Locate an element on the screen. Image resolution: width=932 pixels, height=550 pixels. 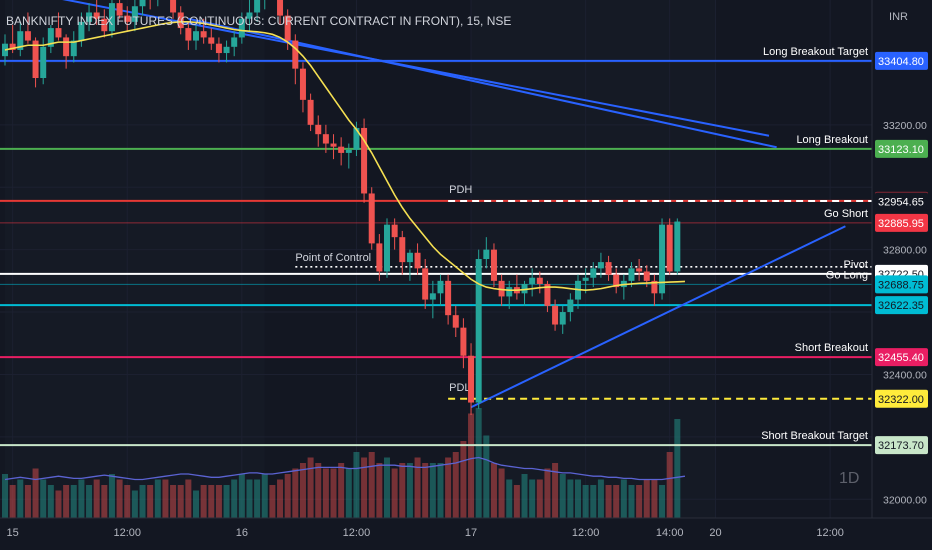
pdl-label: PDL is located at coordinates (459, 388).